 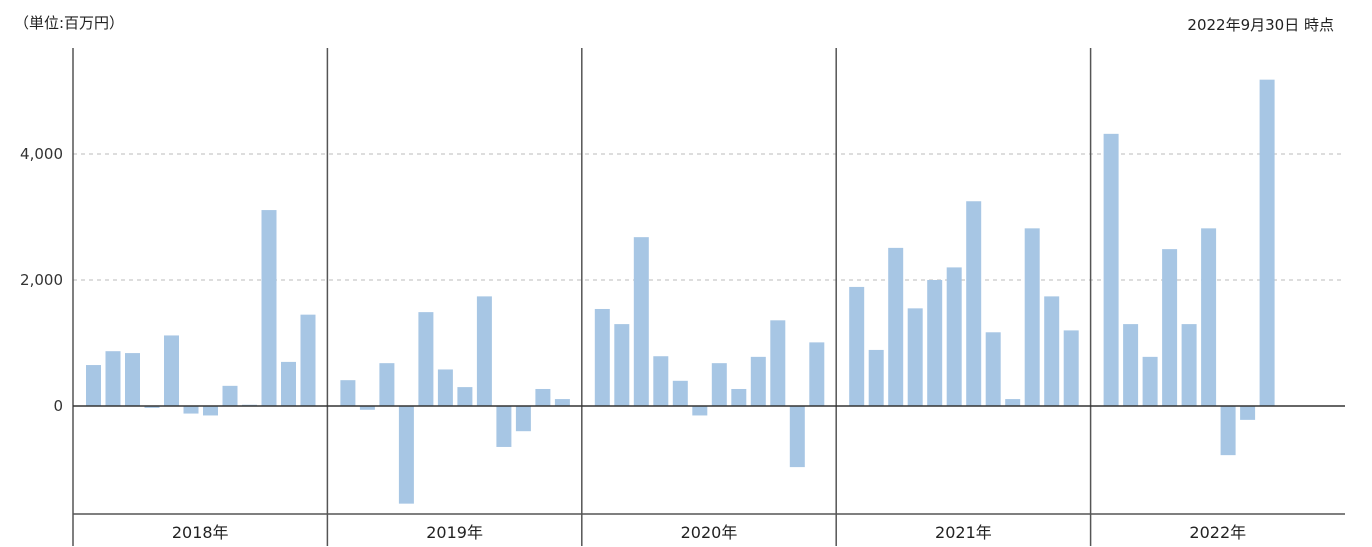 I want to click on year-label: 2021年, so click(x=963, y=532).